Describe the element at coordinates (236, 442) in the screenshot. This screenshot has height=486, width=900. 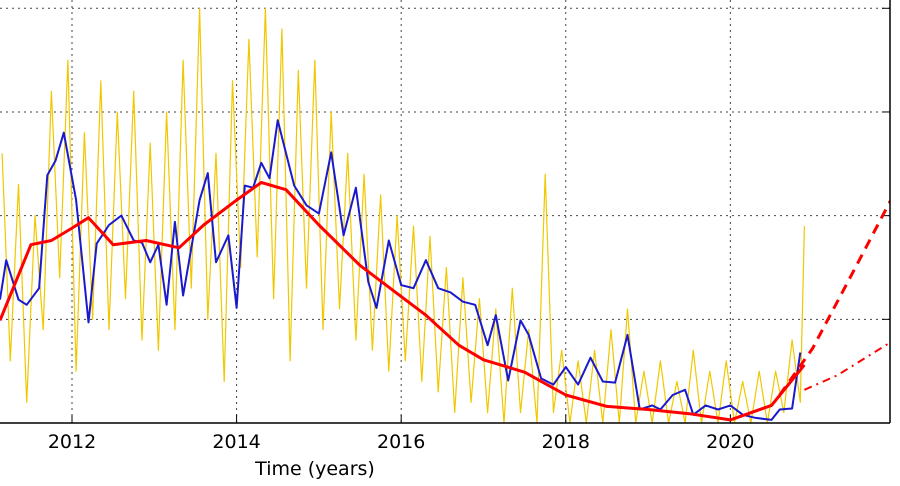
I see `x-tick-label: 2014` at that location.